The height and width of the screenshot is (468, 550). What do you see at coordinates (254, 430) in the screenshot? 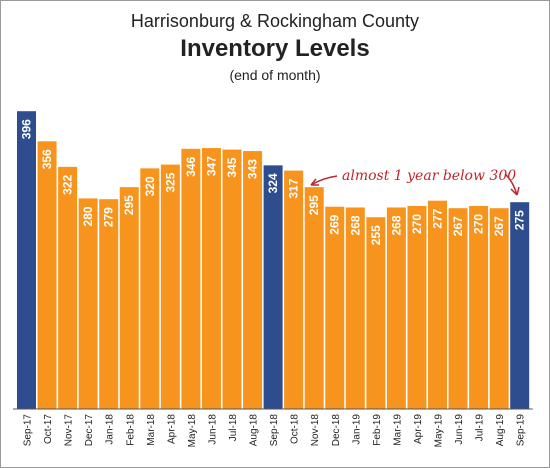
I see `x-tick-Aug-18: Aug-18` at bounding box center [254, 430].